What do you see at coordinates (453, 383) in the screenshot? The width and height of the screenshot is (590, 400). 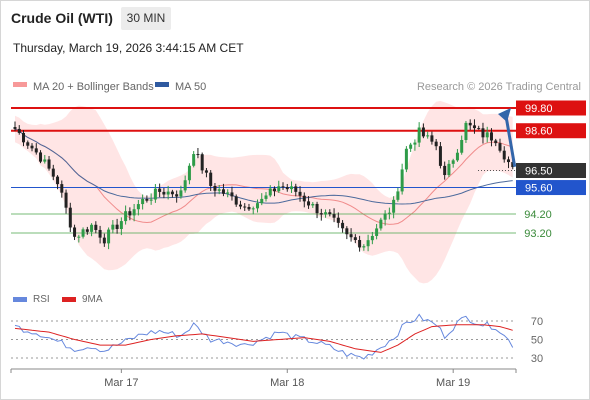 I see `time-label-Mar-19: Mar 19` at bounding box center [453, 383].